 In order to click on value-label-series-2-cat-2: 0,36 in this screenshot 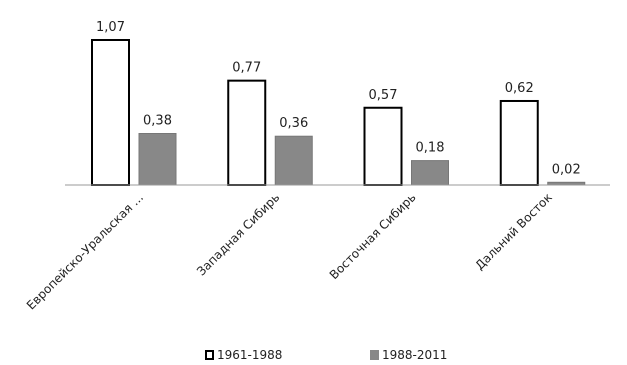, I will do `click(293, 123)`.